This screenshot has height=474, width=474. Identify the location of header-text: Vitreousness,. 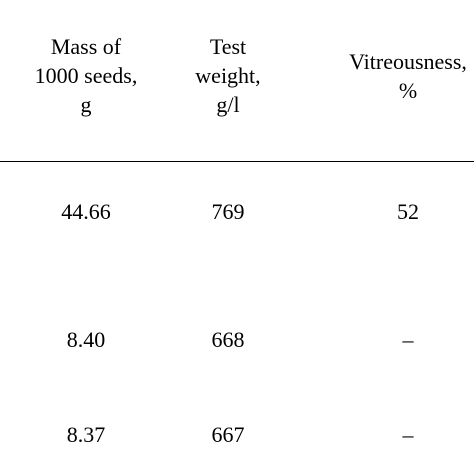
(408, 61).